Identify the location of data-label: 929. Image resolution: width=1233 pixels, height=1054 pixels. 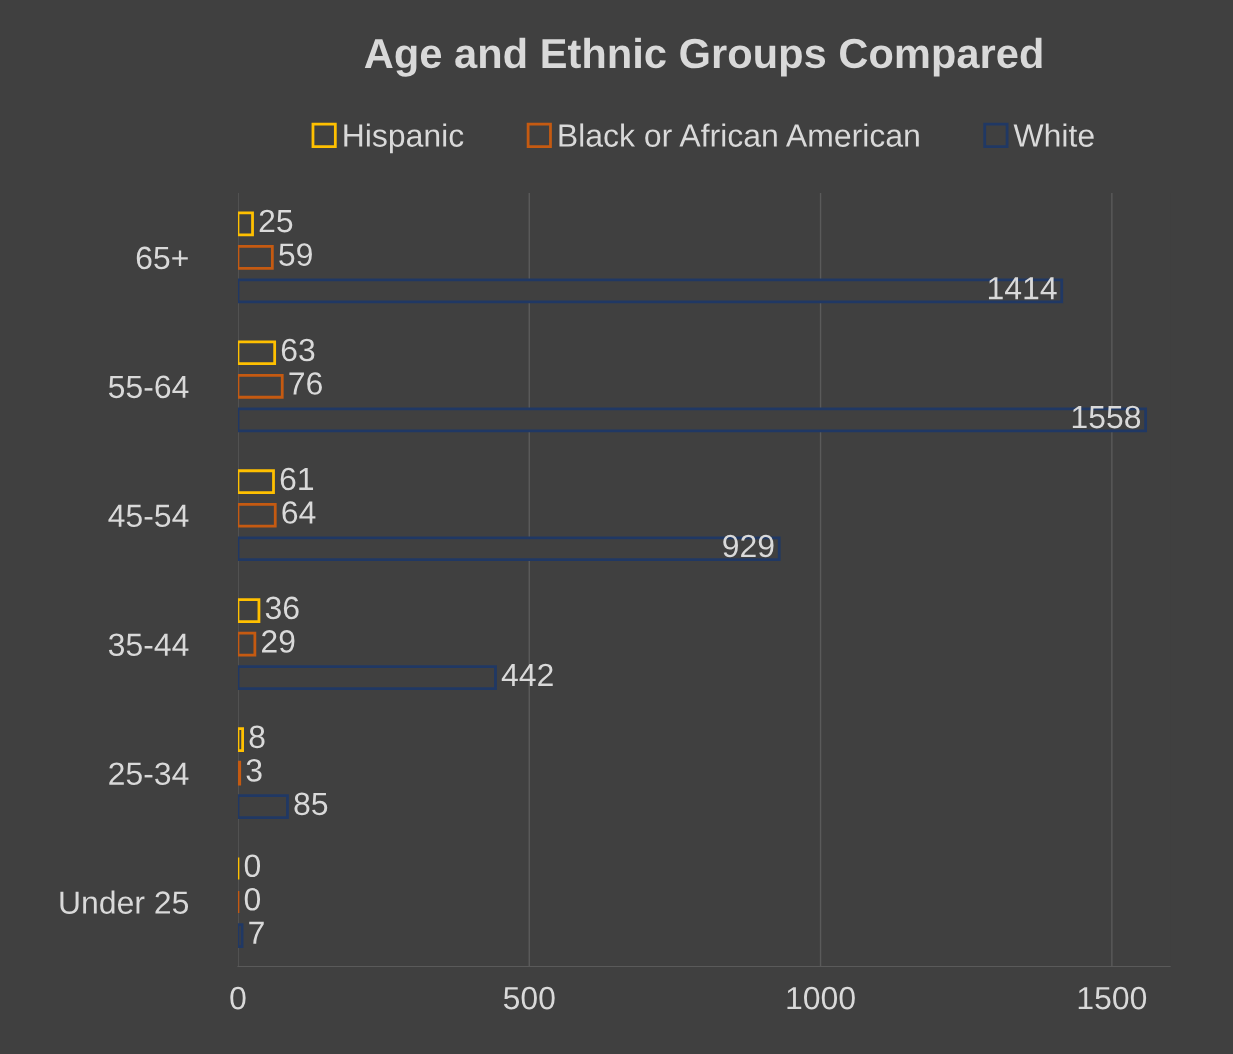
(748, 546).